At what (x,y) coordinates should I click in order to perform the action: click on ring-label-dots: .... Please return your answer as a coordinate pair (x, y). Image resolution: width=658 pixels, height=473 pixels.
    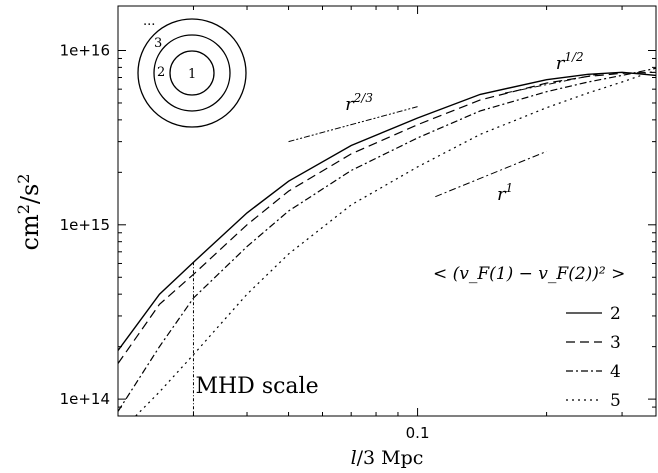
    Looking at the image, I should click on (149, 21).